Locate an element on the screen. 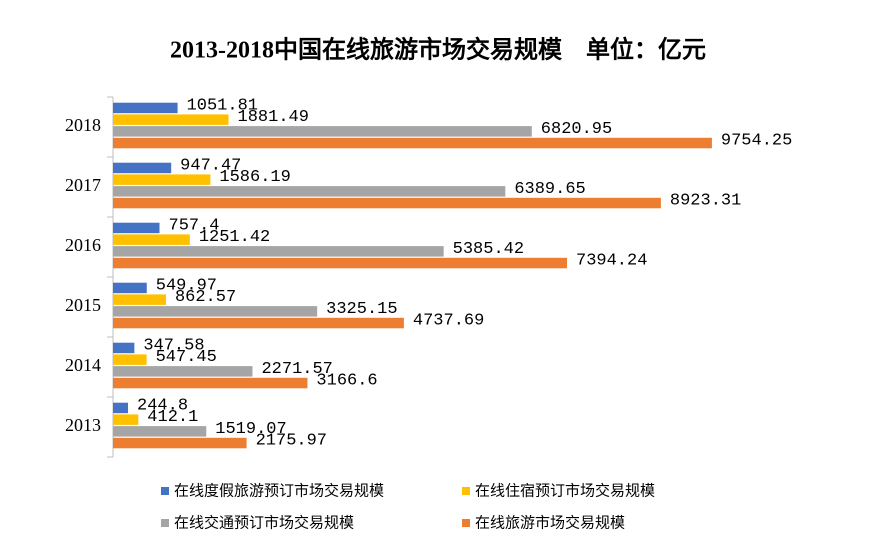 This screenshot has width=876, height=555. value-label: 2175.97 is located at coordinates (291, 441).